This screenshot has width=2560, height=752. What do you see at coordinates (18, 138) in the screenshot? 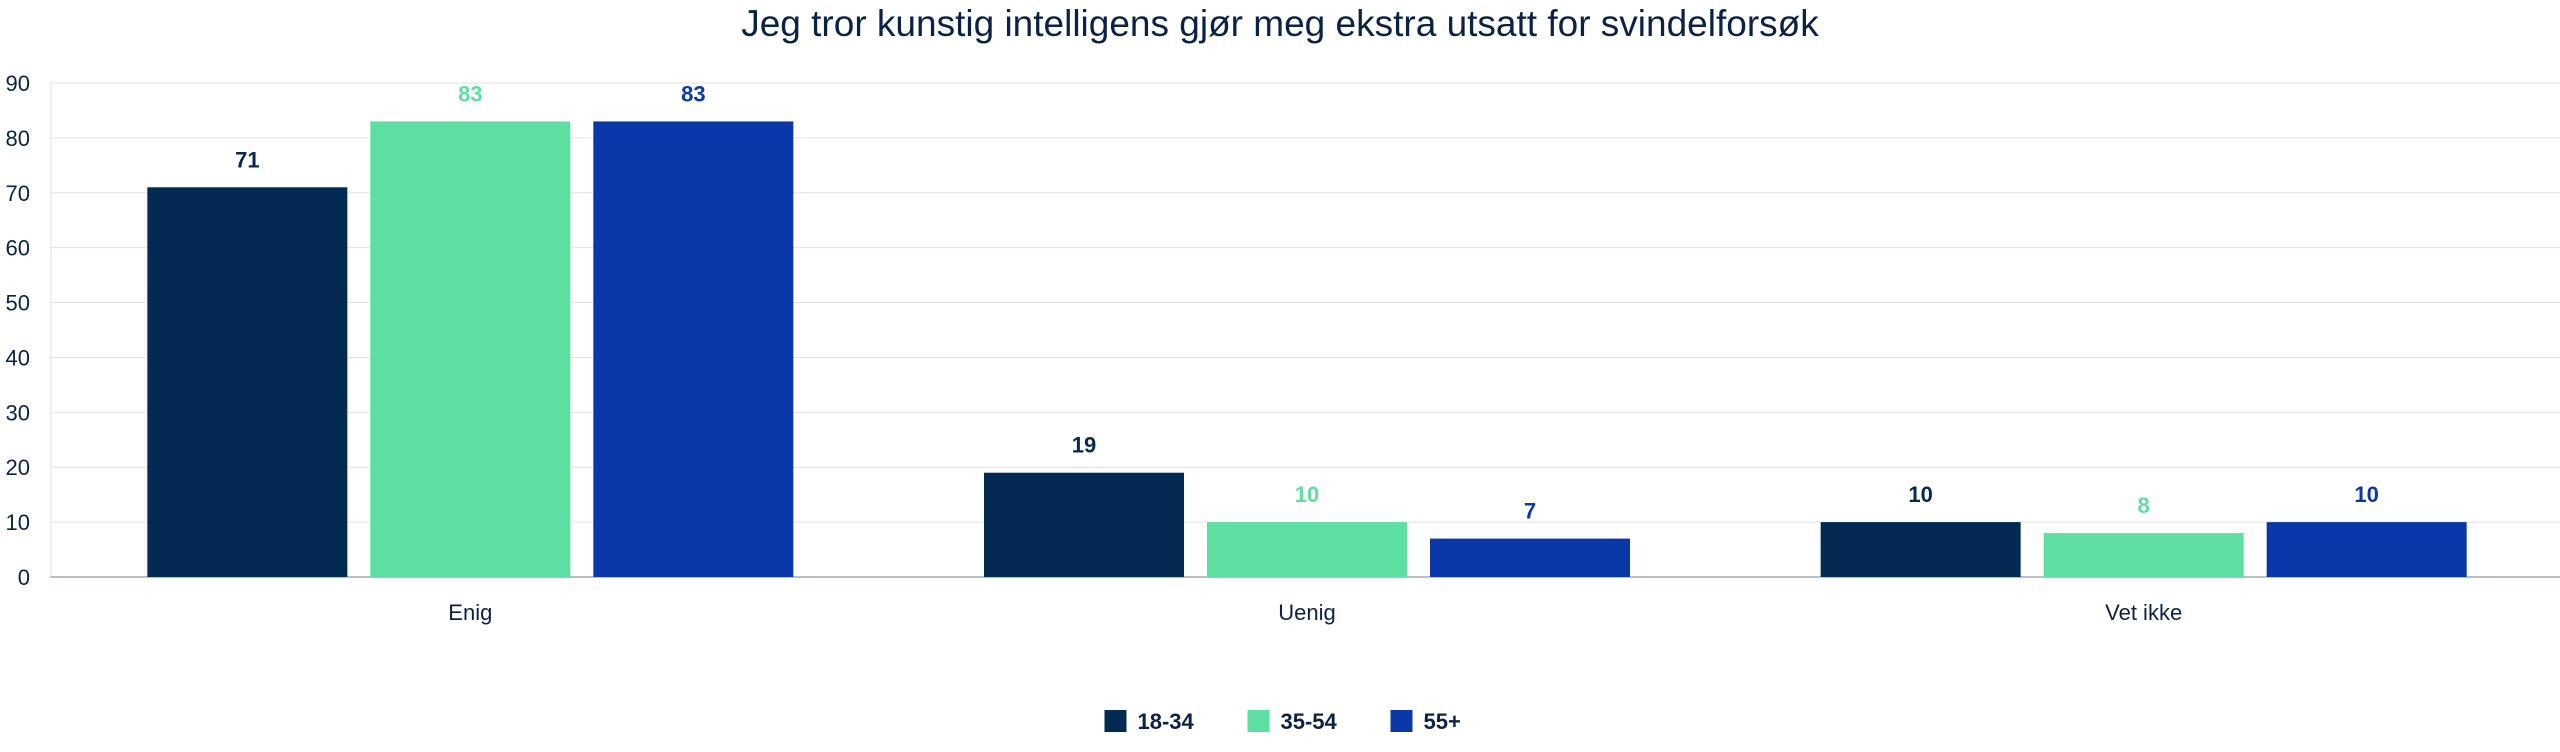
I see `y-tick-label: 80` at bounding box center [18, 138].